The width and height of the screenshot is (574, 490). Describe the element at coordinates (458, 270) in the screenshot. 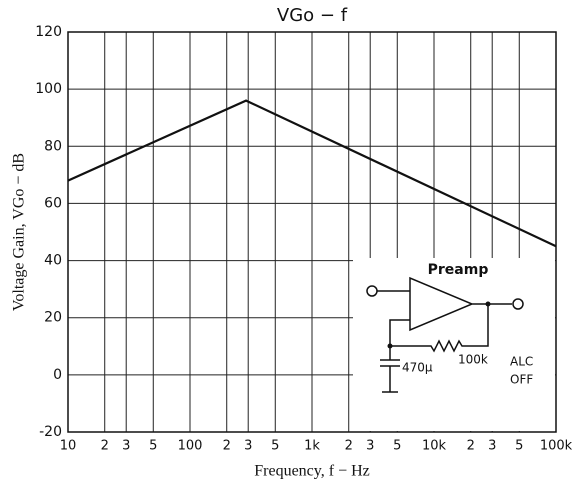

I see `inset-label: Preamp` at that location.